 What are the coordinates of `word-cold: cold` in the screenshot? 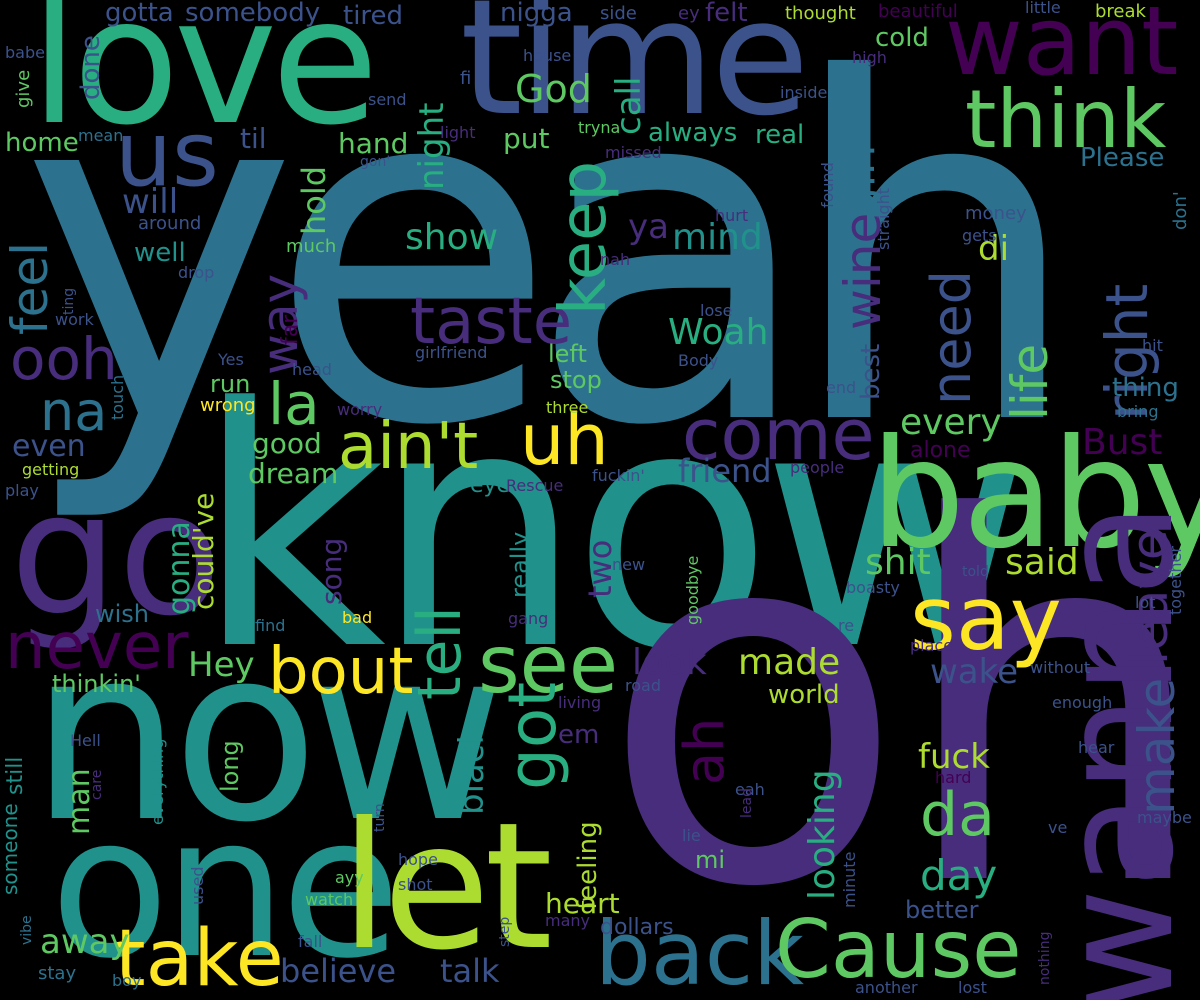 It's located at (902, 38).